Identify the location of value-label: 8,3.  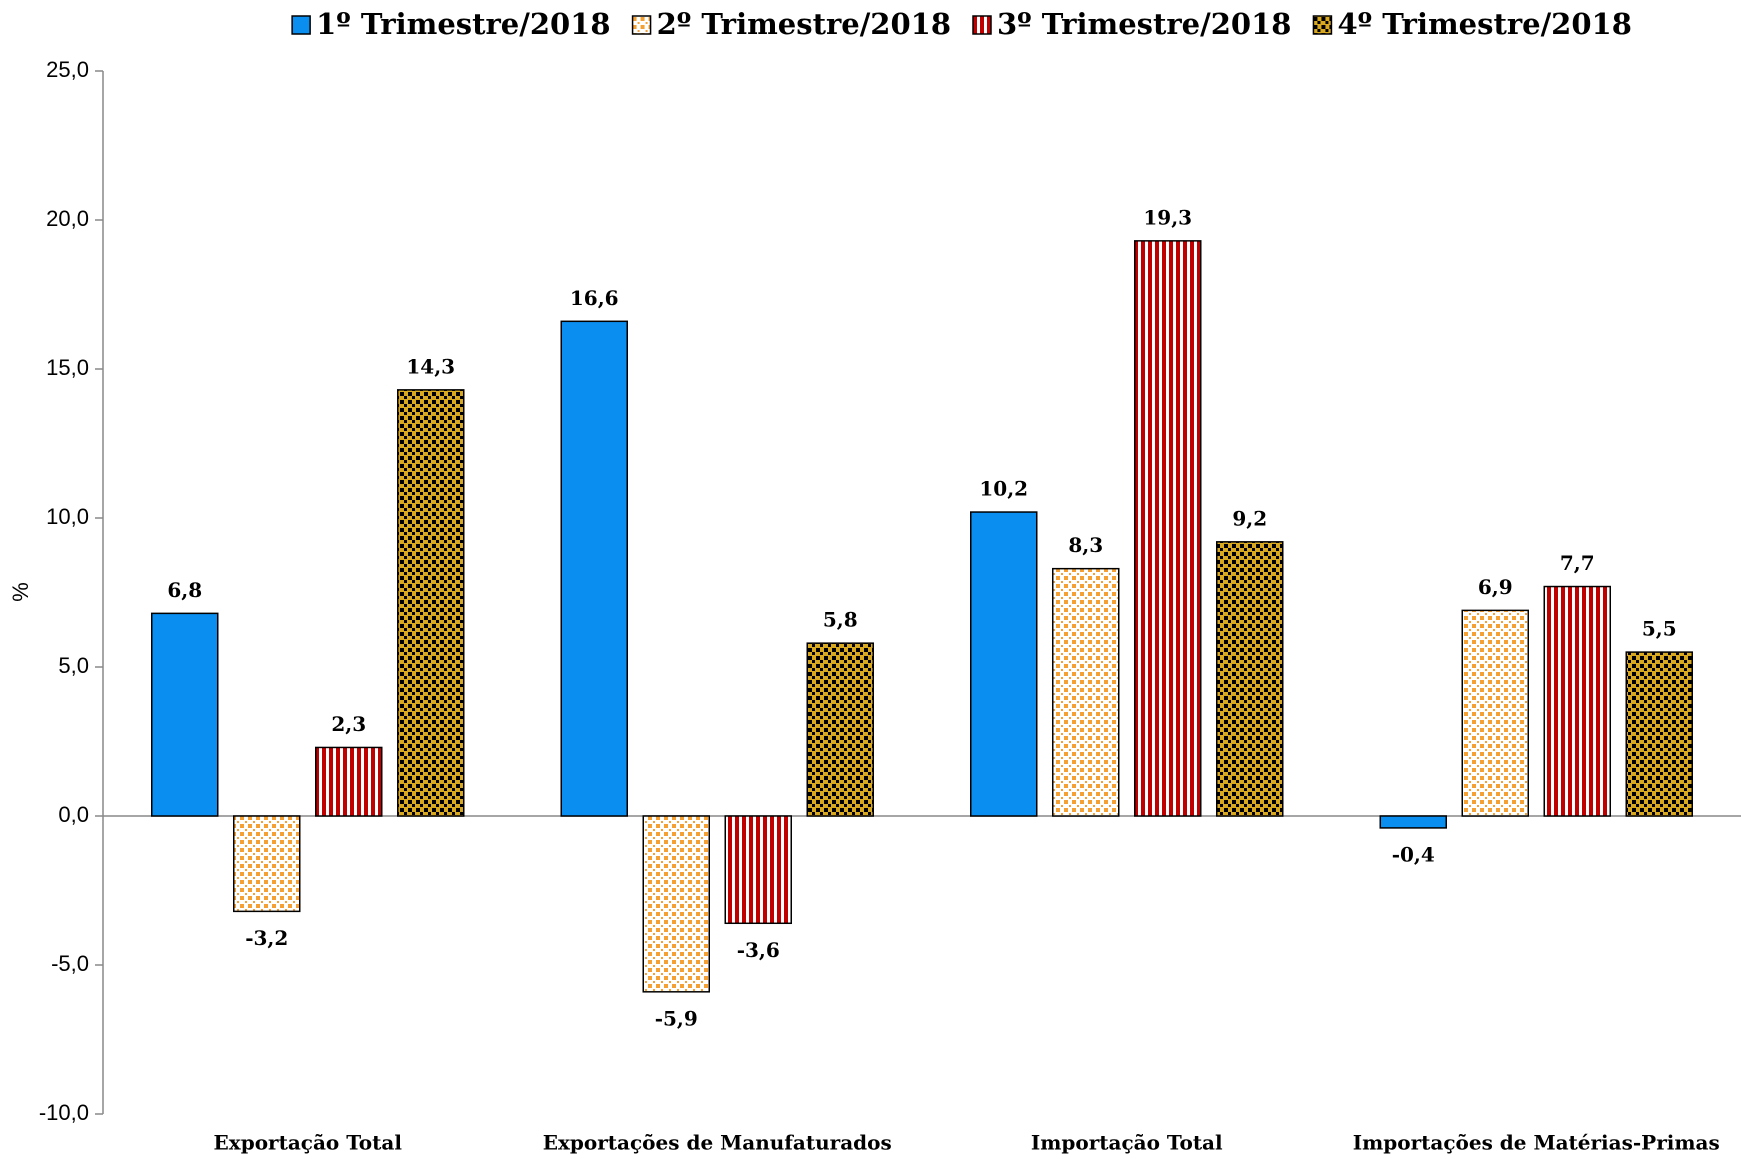
(1085, 545).